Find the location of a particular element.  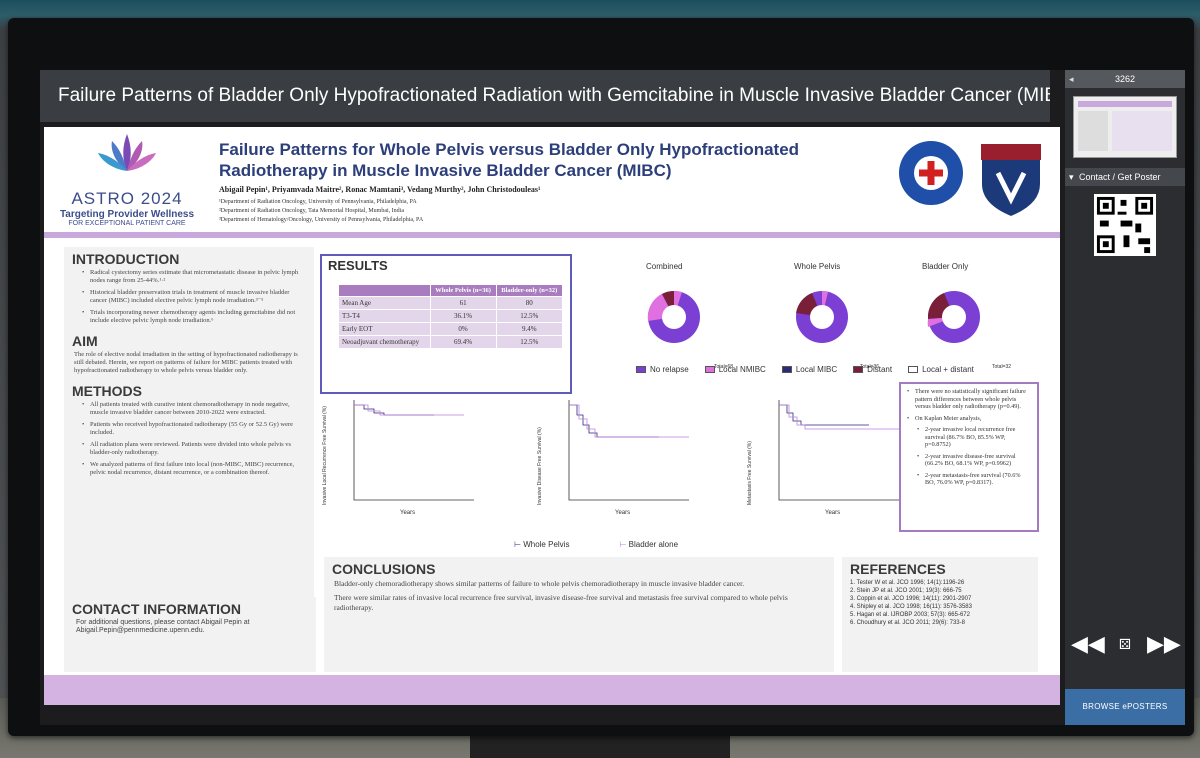

legend-item: ⊢ Bladder alone is located at coordinates (649, 544).